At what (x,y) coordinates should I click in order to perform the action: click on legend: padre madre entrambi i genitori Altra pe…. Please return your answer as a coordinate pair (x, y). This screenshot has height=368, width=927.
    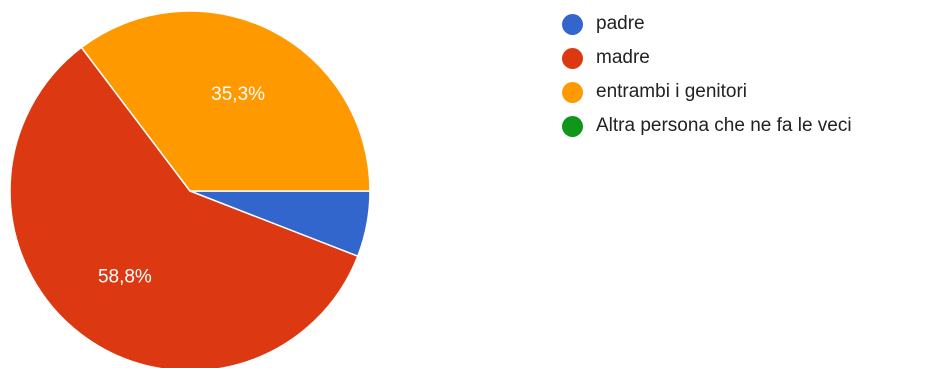
    Looking at the image, I should click on (707, 75).